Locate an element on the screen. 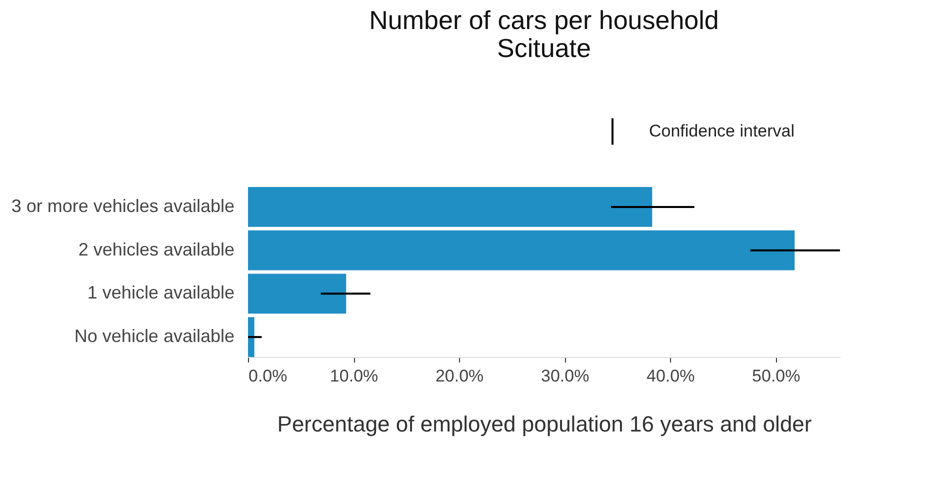 The height and width of the screenshot is (491, 940). x-tick-label: 30.0% is located at coordinates (565, 376).